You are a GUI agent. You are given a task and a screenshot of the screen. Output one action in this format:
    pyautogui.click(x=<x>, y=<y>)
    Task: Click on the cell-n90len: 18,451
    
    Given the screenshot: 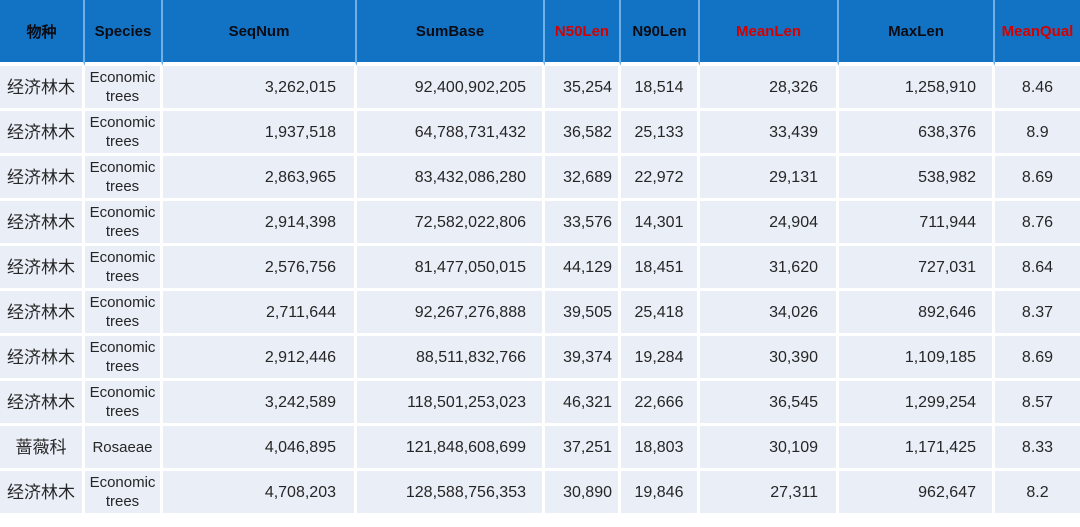 What is the action you would take?
    pyautogui.click(x=660, y=268)
    